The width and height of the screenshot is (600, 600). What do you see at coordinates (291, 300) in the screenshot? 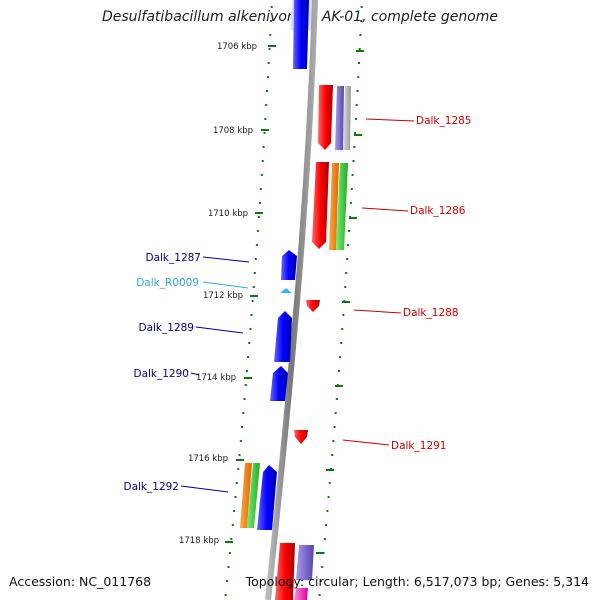
I see `genome-backbone` at bounding box center [291, 300].